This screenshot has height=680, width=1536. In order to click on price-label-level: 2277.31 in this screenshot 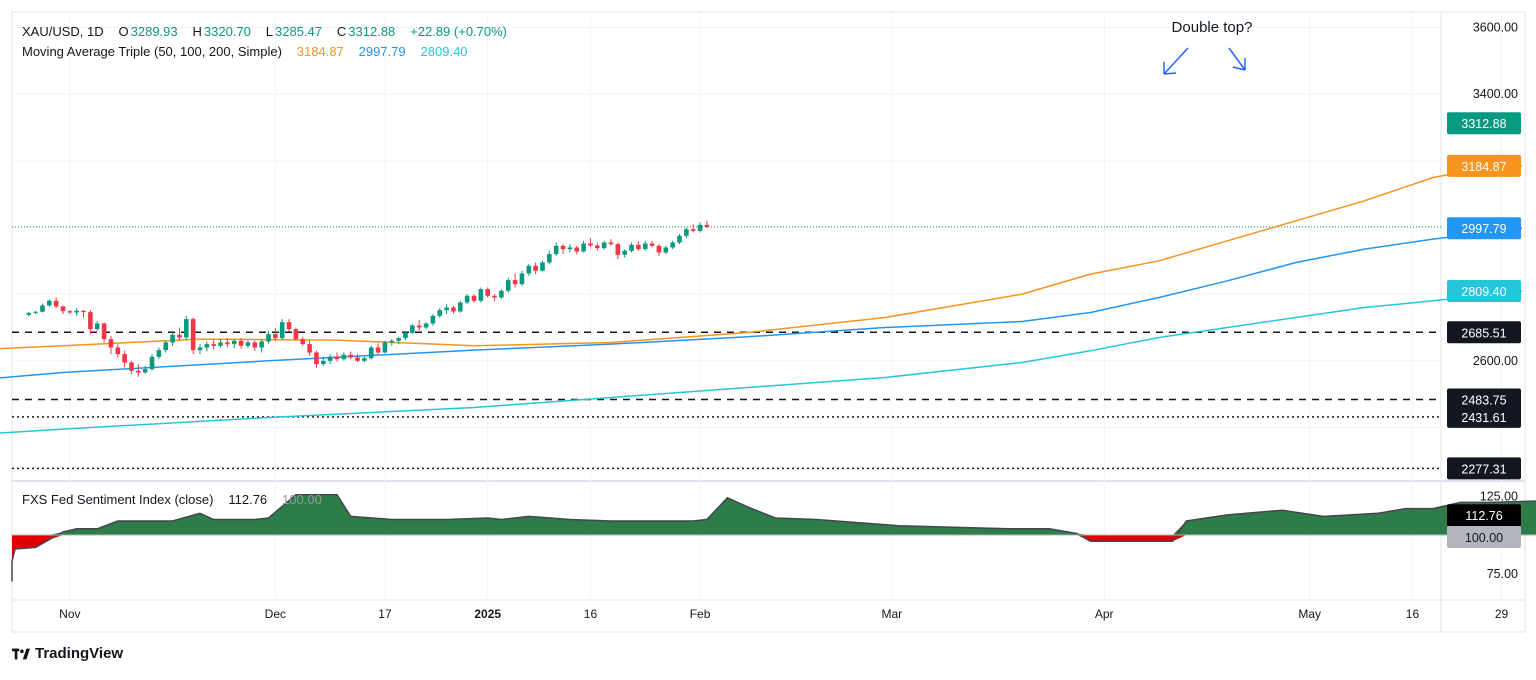, I will do `click(1483, 469)`.